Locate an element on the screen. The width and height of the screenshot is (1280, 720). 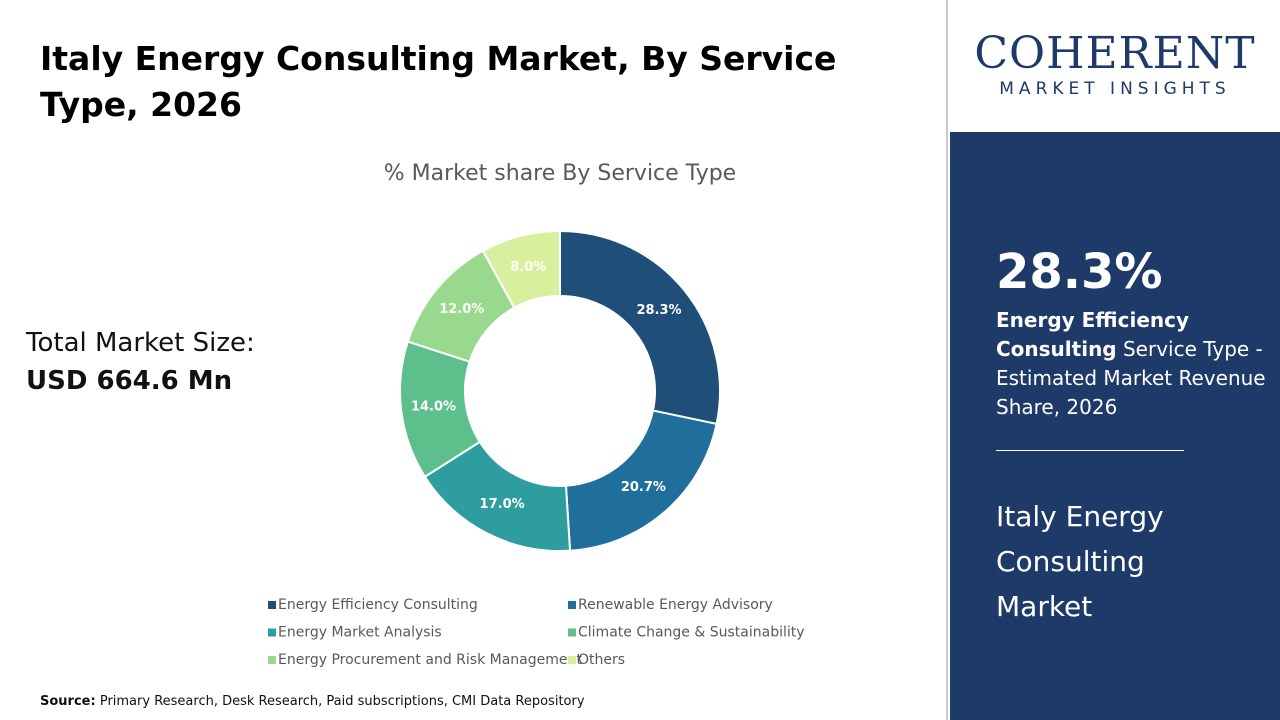
logo-word: COHERENT is located at coordinates (1115, 53).